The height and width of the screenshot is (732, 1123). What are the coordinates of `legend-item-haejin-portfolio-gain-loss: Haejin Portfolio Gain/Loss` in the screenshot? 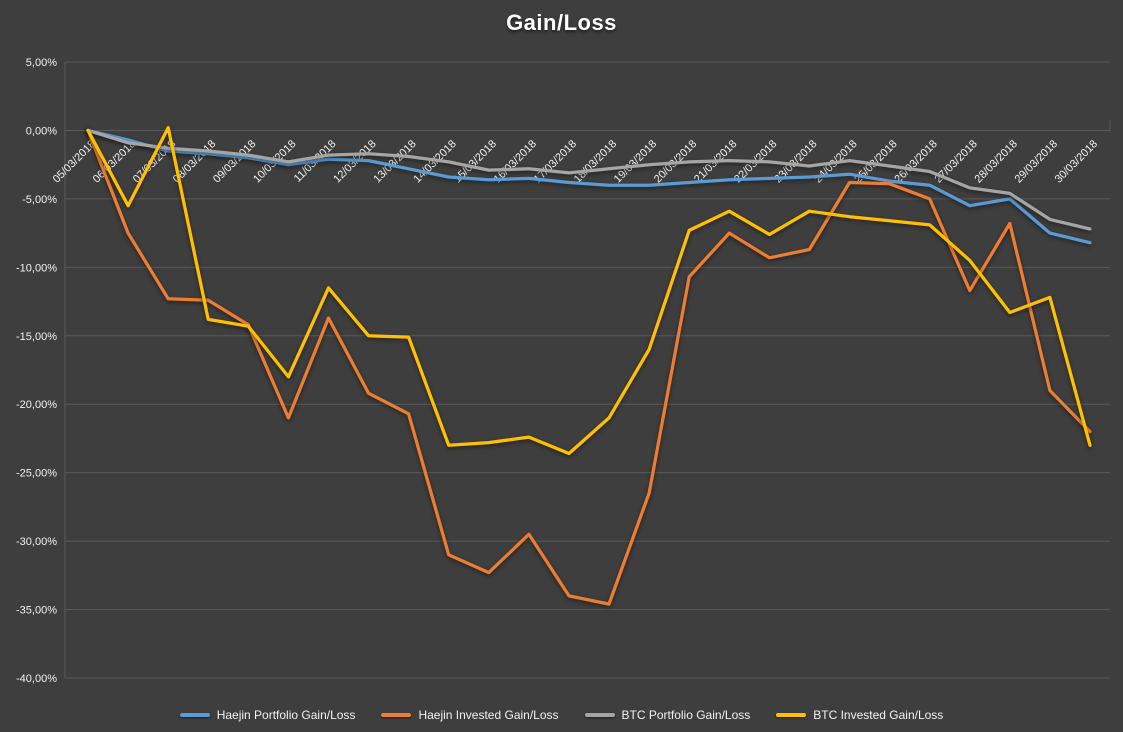 It's located at (267, 715).